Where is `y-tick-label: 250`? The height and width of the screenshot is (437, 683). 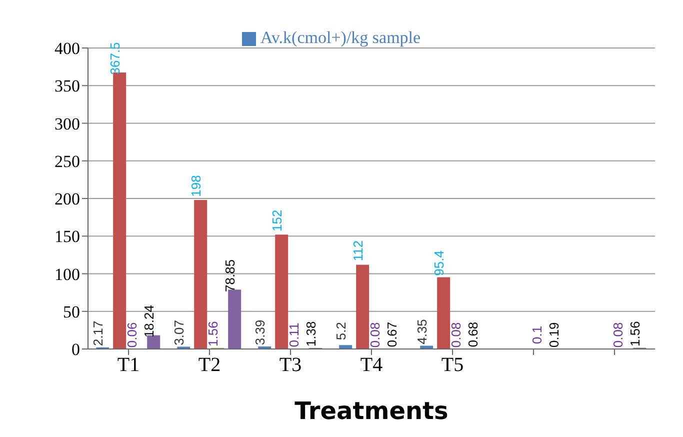
y-tick-label: 250 is located at coordinates (67, 161).